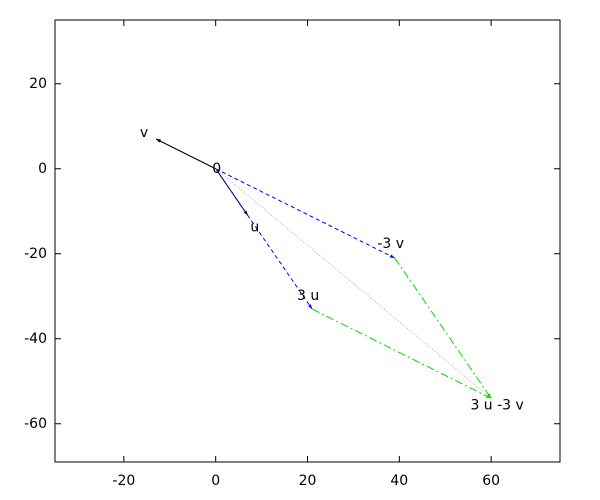 Image resolution: width=600 pixels, height=500 pixels. What do you see at coordinates (390, 244) in the screenshot?
I see `point-label: -3 v` at bounding box center [390, 244].